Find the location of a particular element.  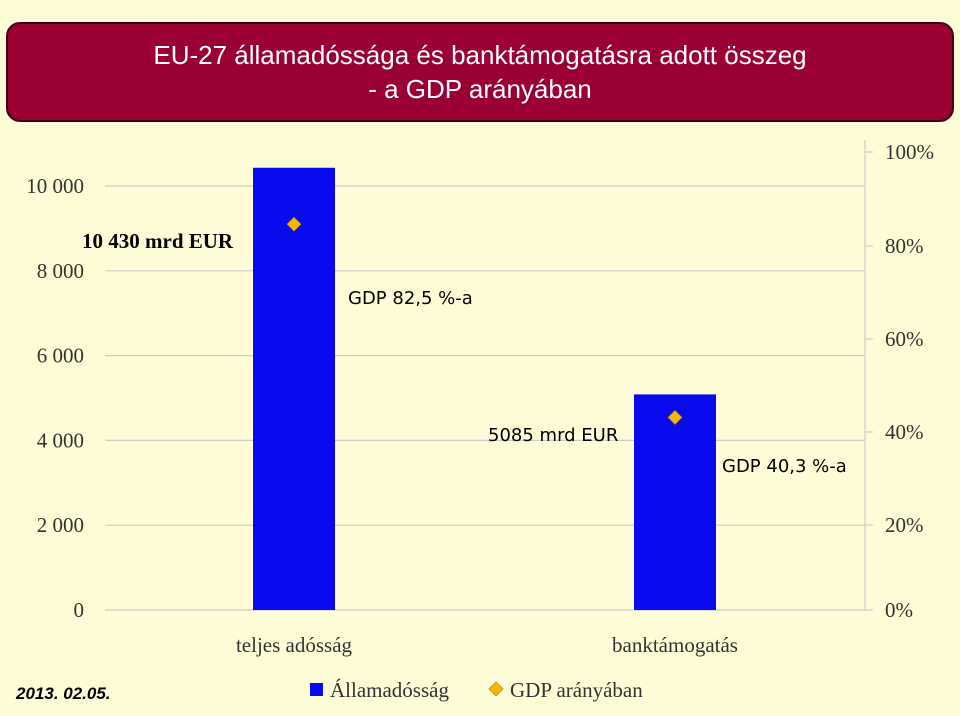

left-tick-label: 4 000 is located at coordinates (60, 440).